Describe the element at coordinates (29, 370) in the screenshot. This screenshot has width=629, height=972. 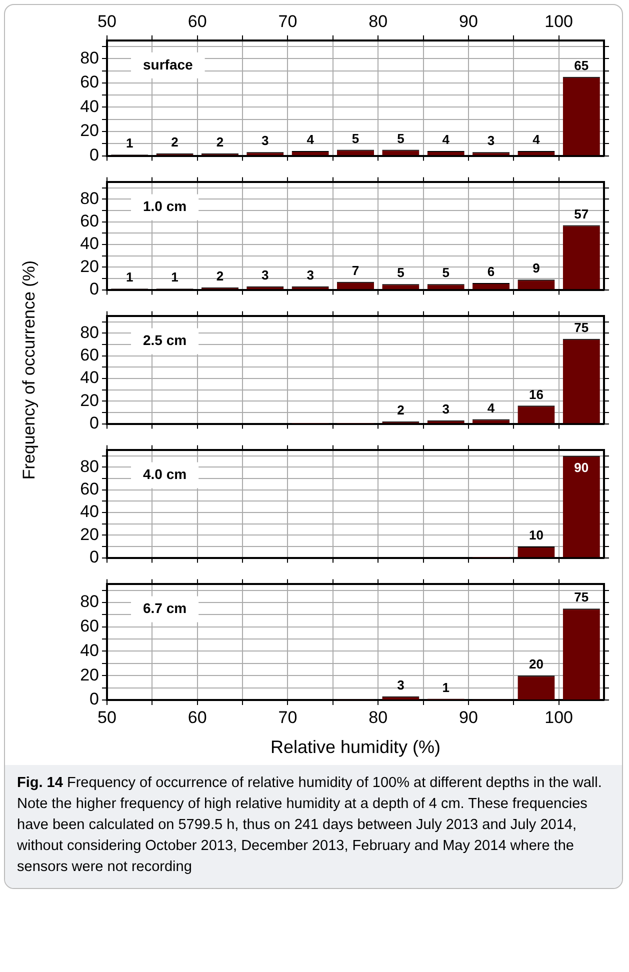
I see `y-axis-title: Frequency of occurrence (%)` at that location.